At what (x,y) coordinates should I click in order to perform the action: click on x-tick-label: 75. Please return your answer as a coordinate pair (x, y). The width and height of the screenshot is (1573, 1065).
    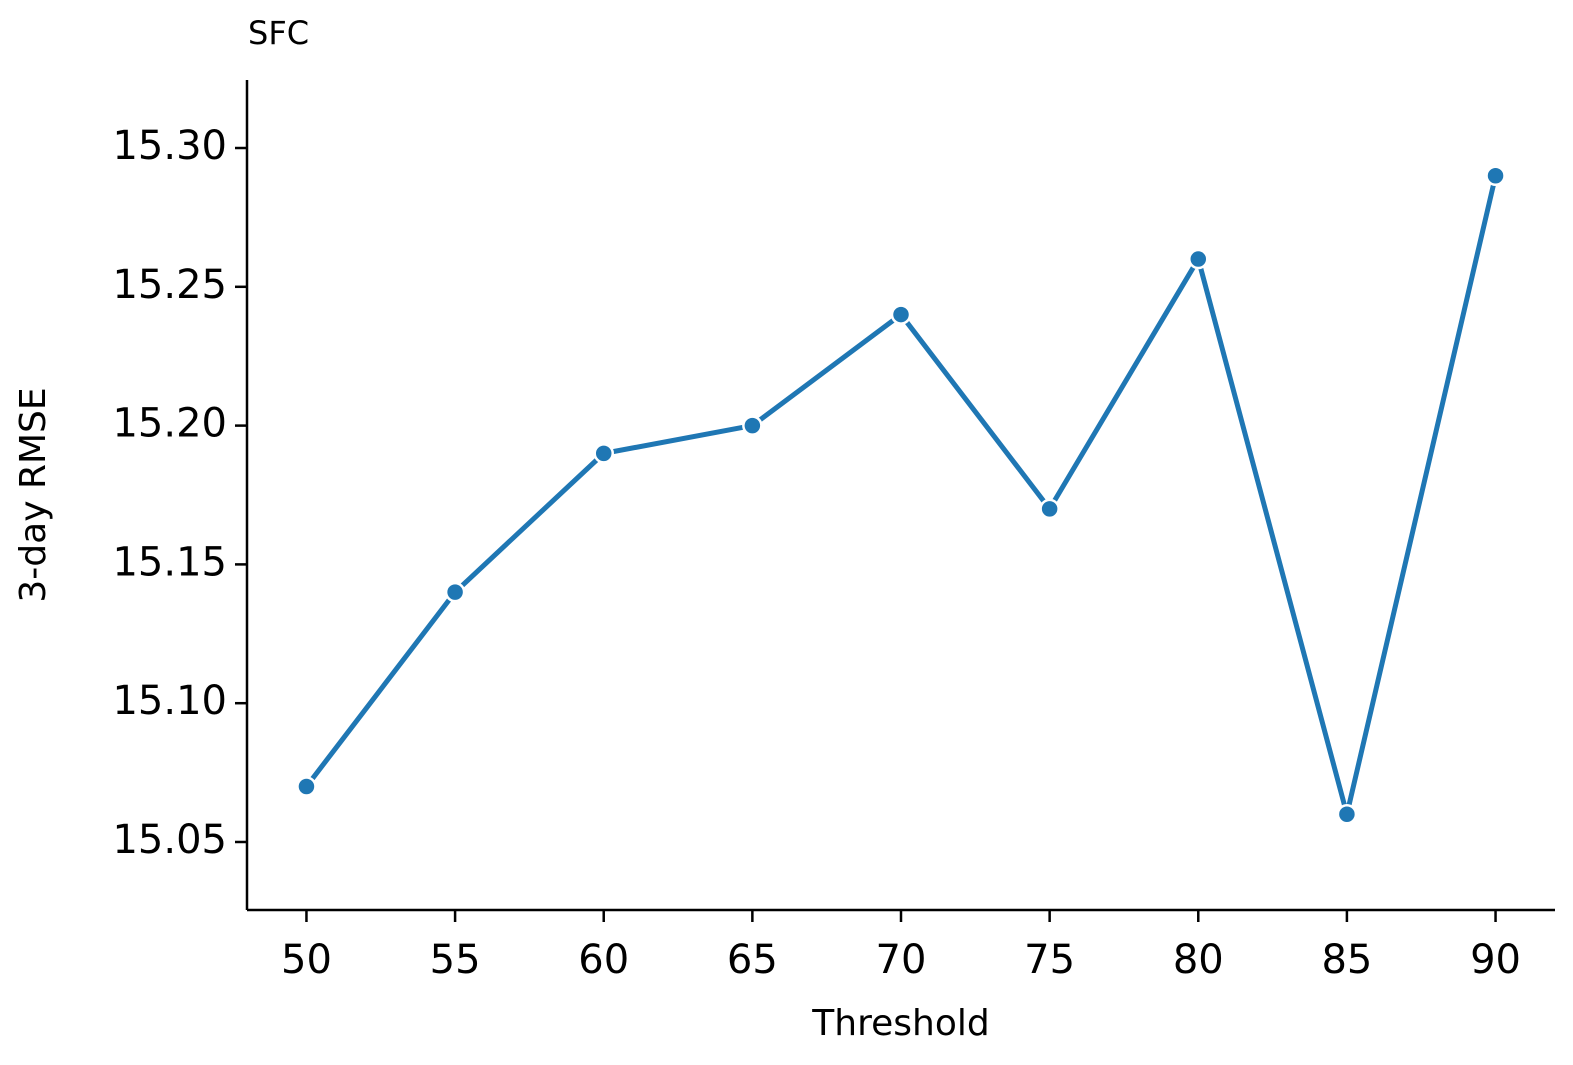
    Looking at the image, I should click on (1049, 960).